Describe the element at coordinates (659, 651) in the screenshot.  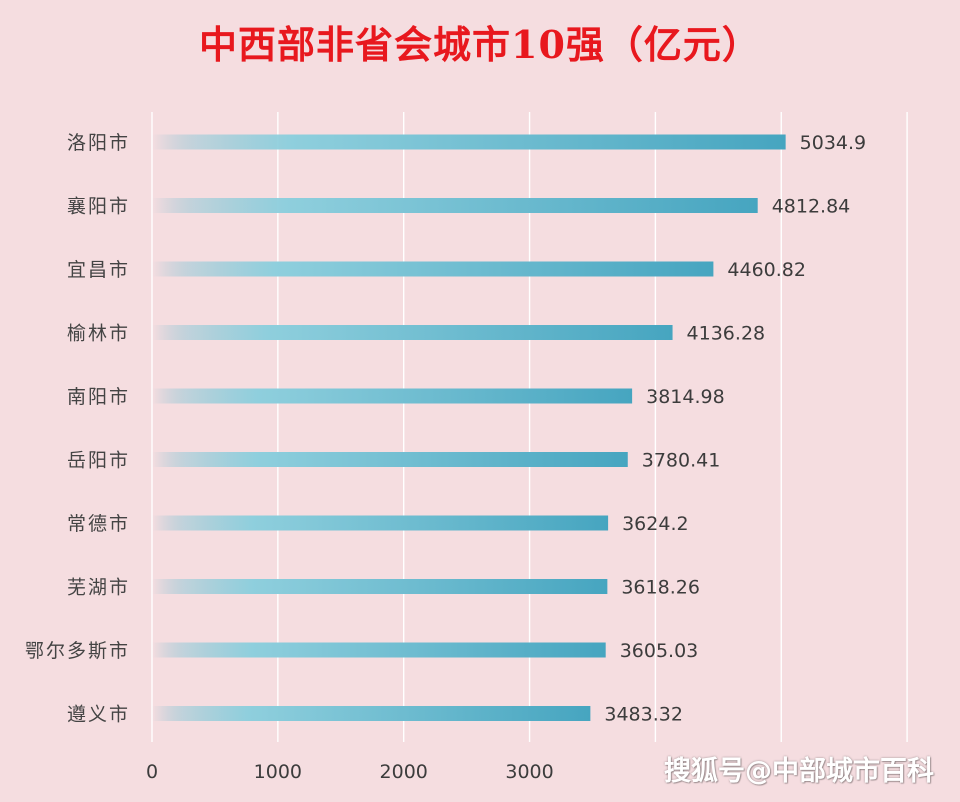
I see `data-label: 3605.03` at that location.